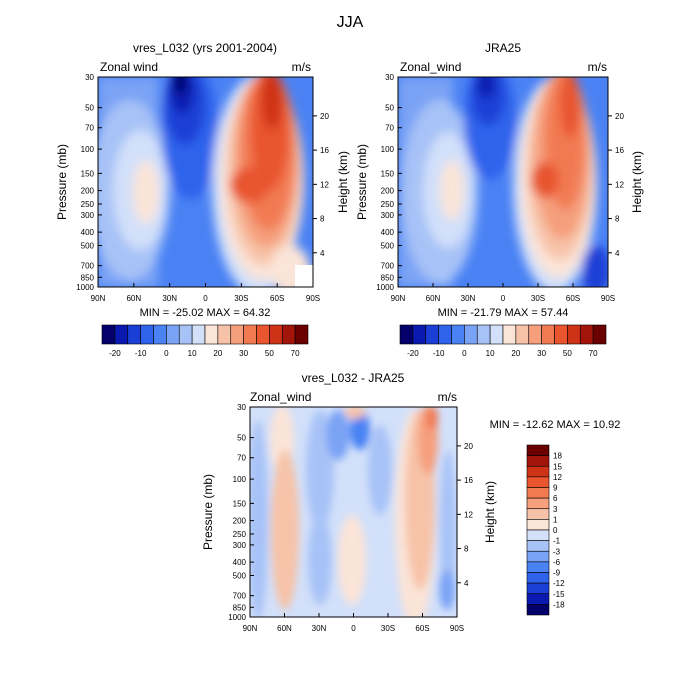 This screenshot has width=700, height=700. What do you see at coordinates (555, 488) in the screenshot?
I see `colorbar-label: 9` at bounding box center [555, 488].